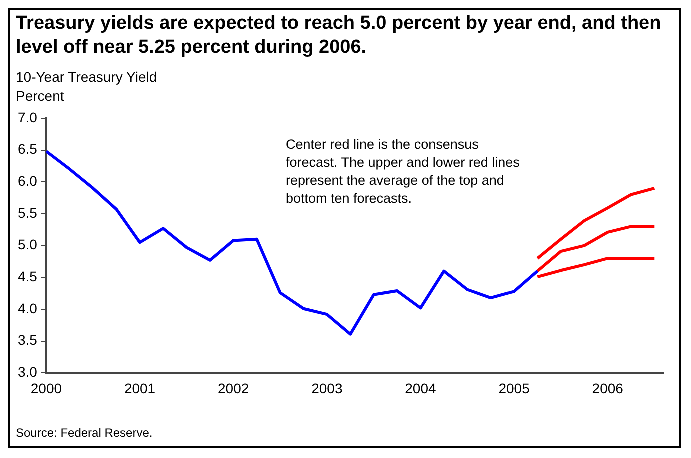  I want to click on y-tick-label: 3.0, so click(28, 372).